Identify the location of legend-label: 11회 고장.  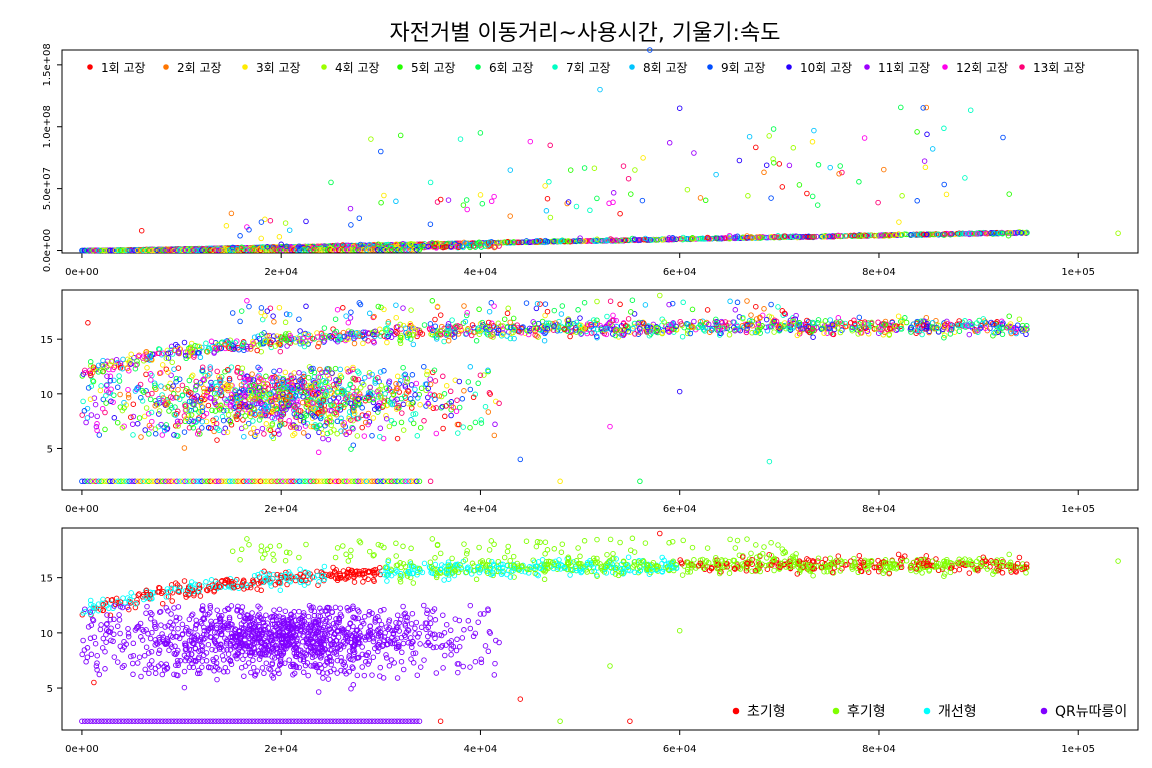
(904, 68).